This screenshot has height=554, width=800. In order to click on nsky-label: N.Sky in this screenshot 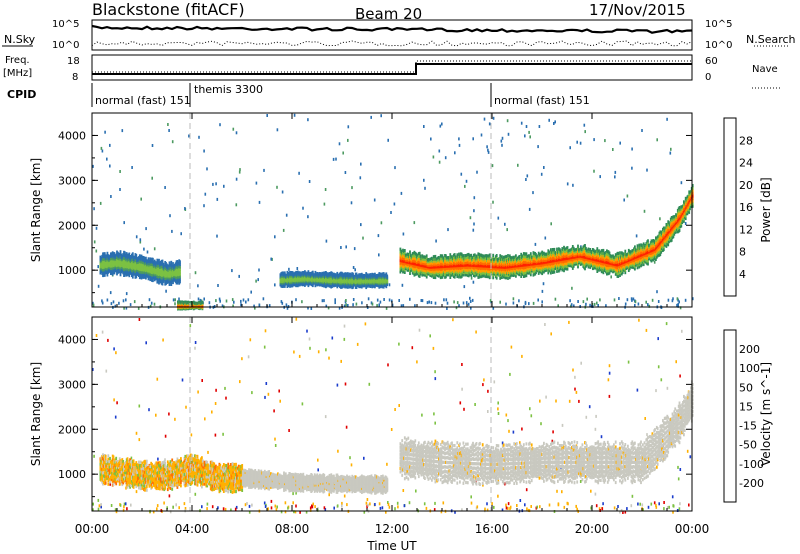, I will do `click(20, 39)`.